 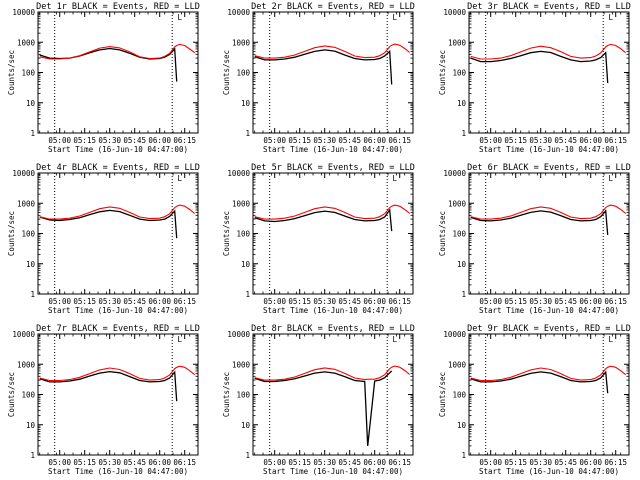 I want to click on chart-title: Det 4r BLACK = Events, RED = LLD, so click(x=118, y=168).